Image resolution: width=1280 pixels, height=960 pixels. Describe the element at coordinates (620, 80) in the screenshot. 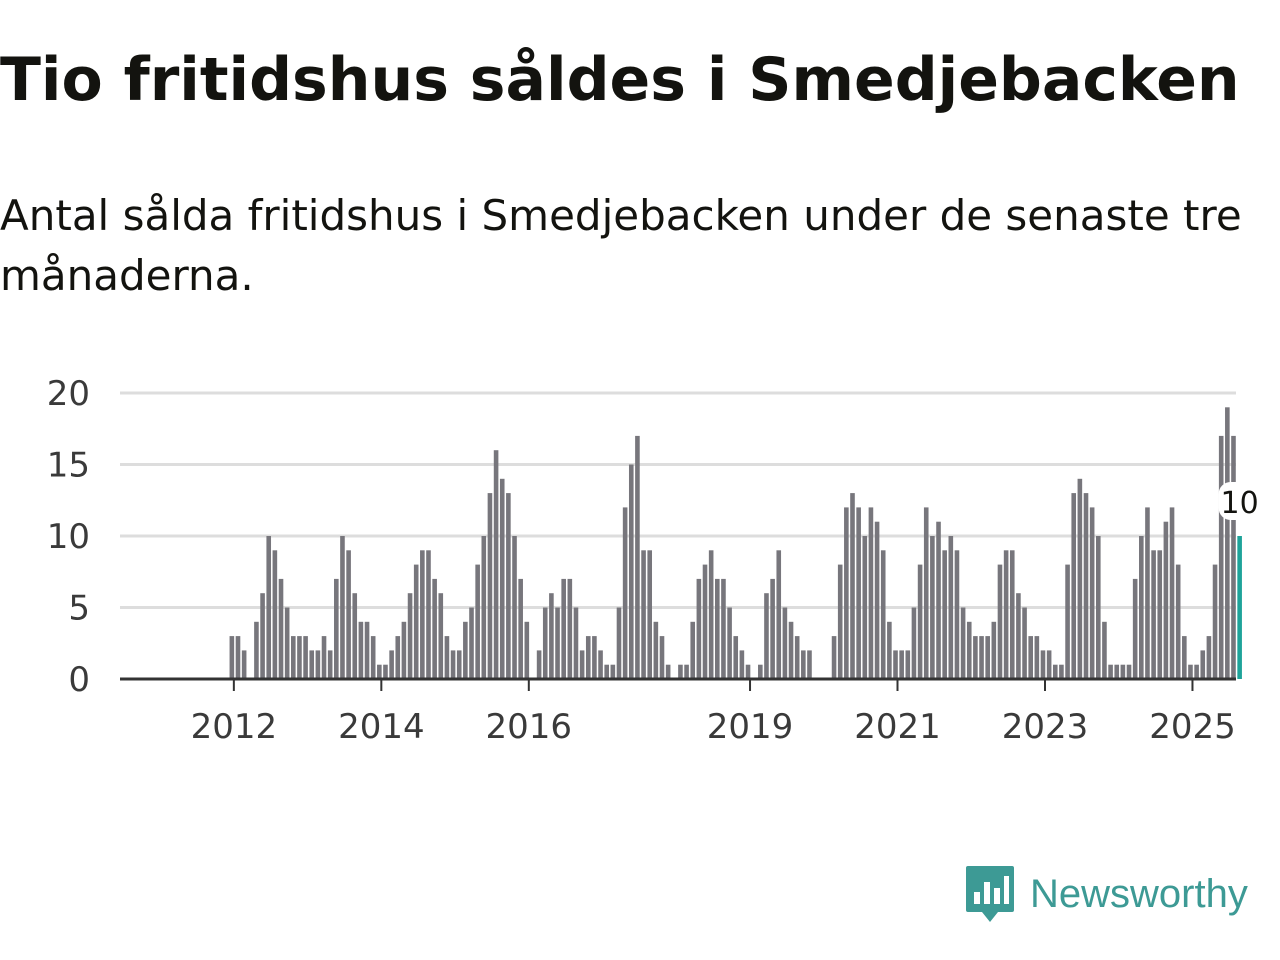

I see `page-title: Tio fritidshus såldes i Smedjebacken` at that location.